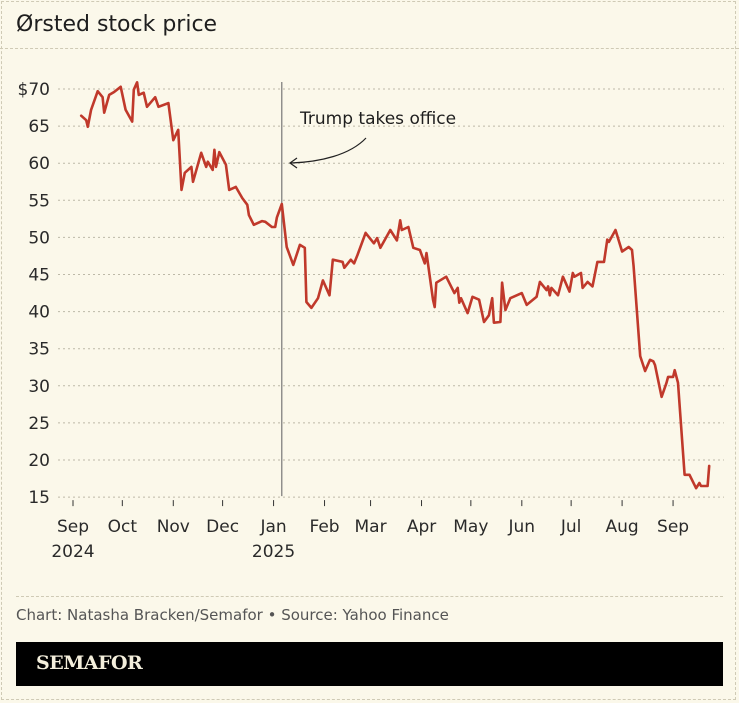  I want to click on y-tick-label: 55, so click(39, 201).